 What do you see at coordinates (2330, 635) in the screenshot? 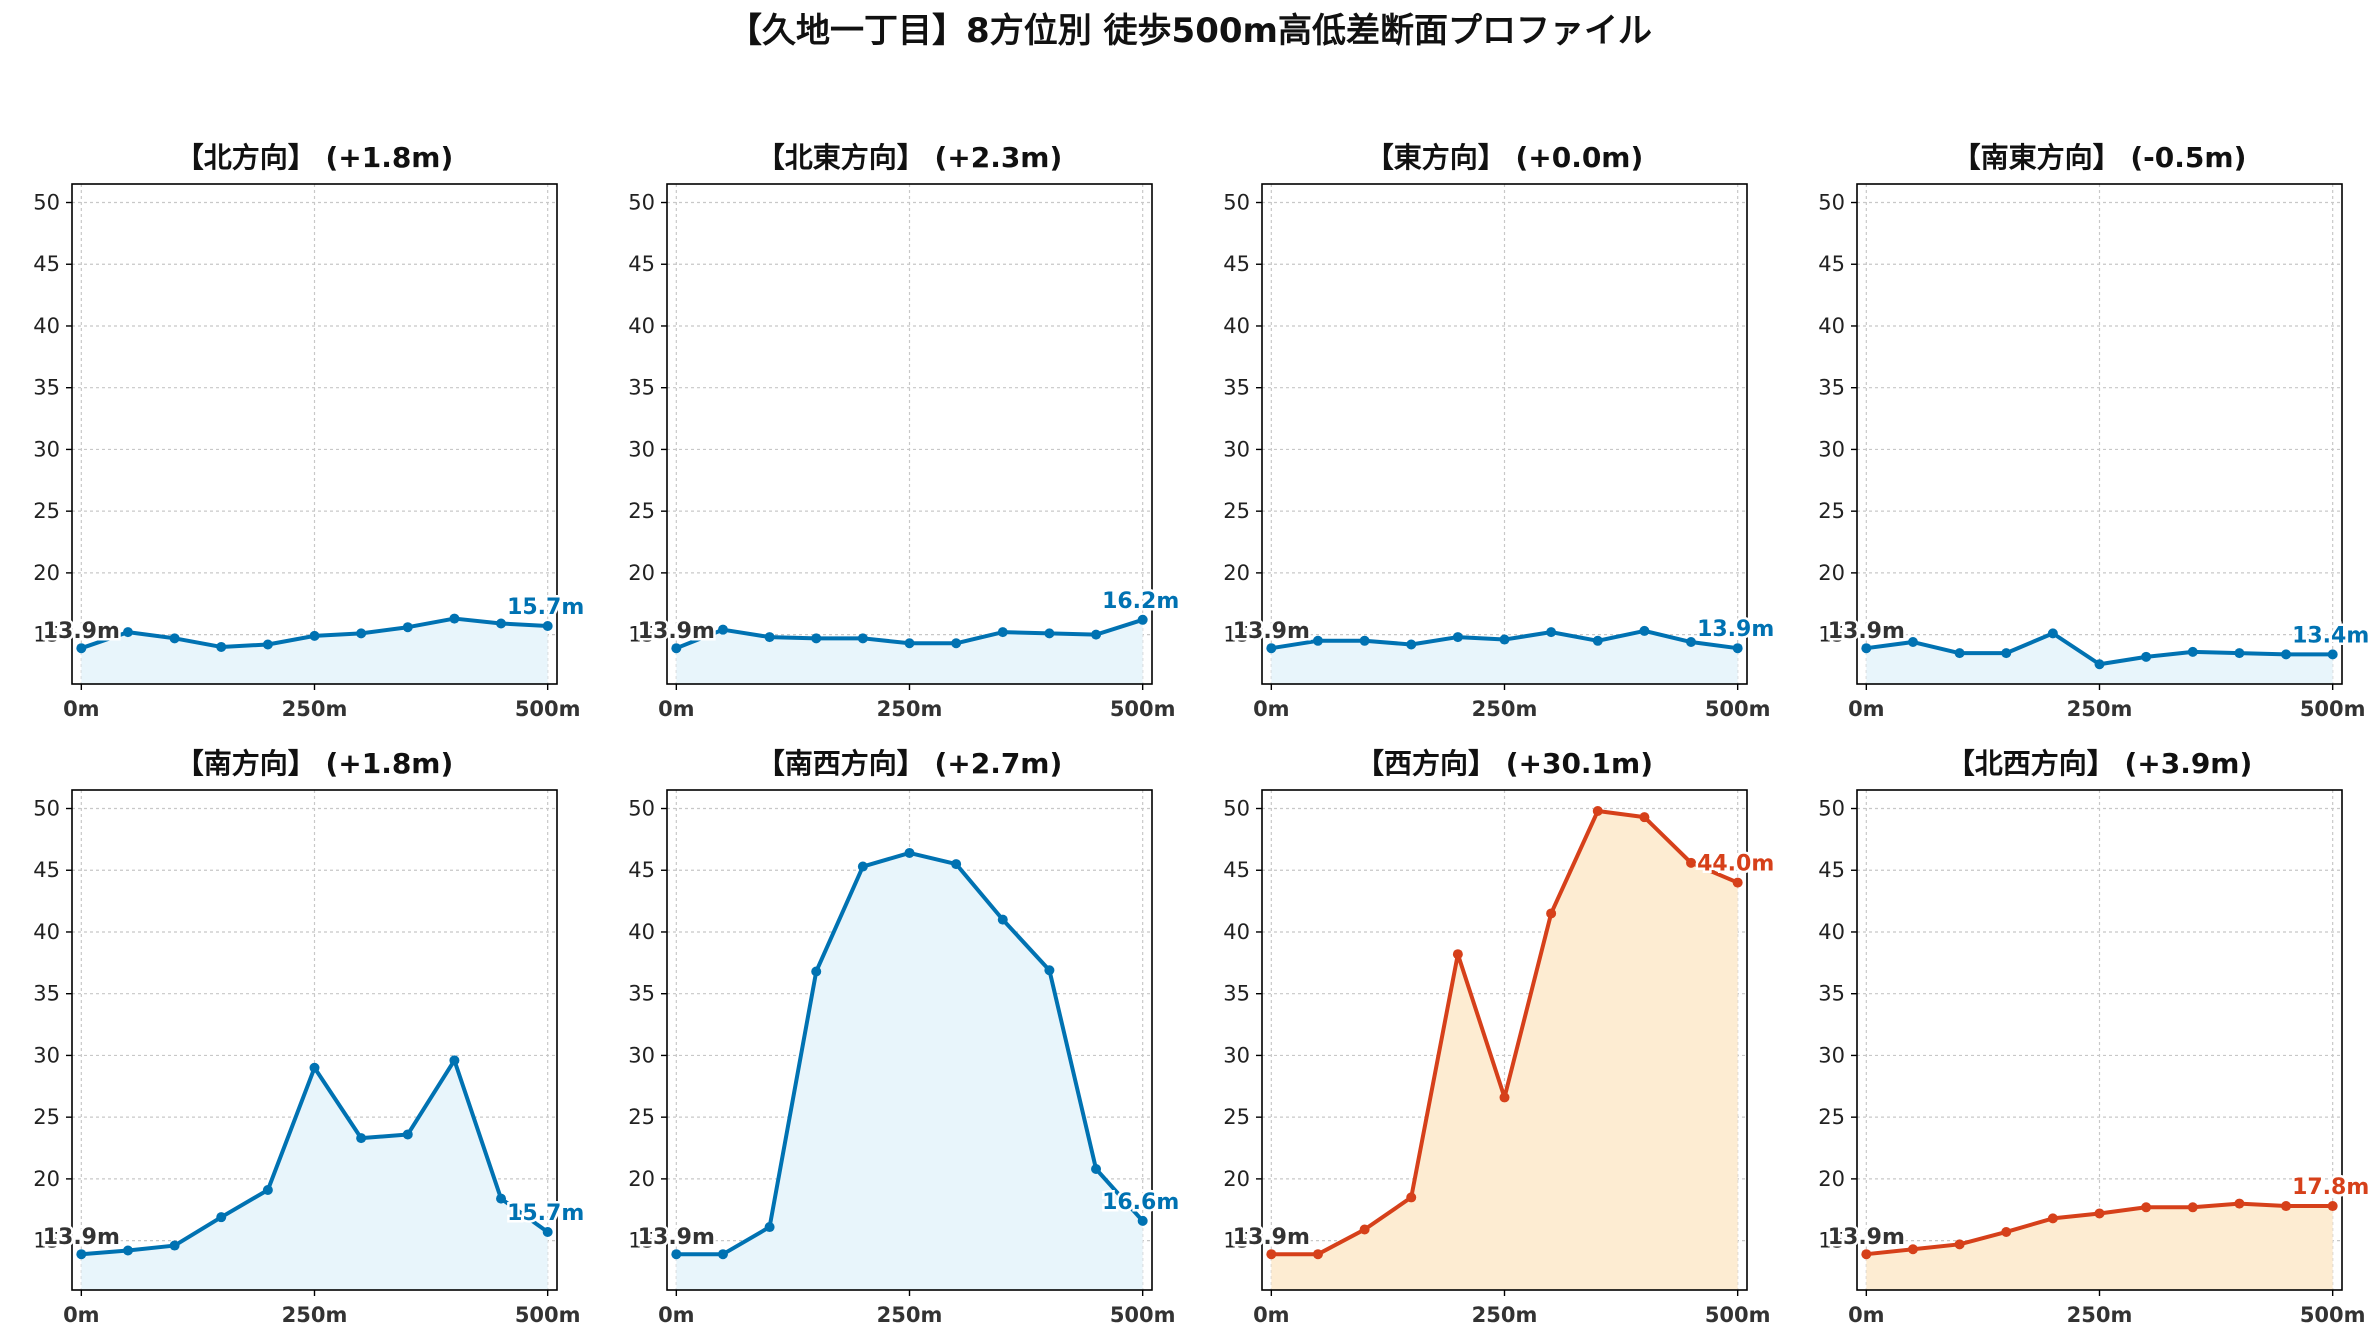
I see `end-elevation-label: 13.4m` at bounding box center [2330, 635].